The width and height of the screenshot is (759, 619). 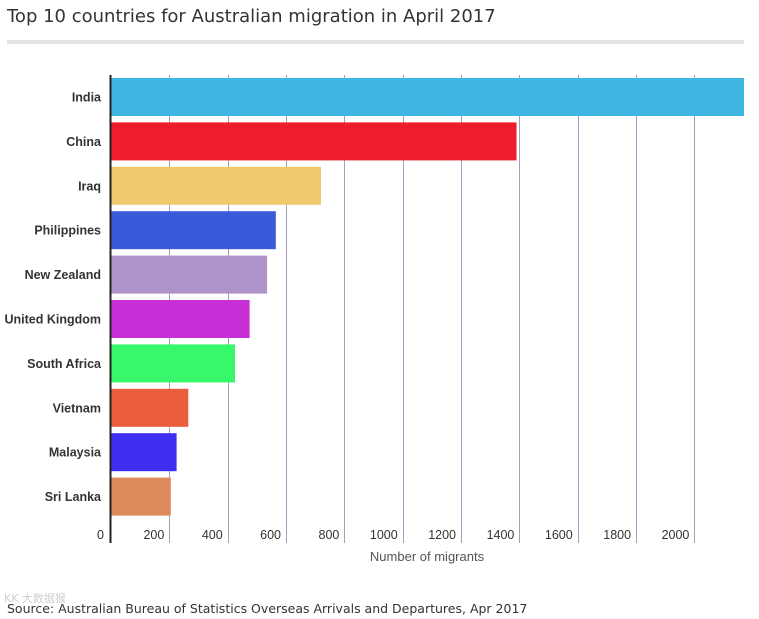 What do you see at coordinates (329, 535) in the screenshot?
I see `x-tick-label: 800` at bounding box center [329, 535].